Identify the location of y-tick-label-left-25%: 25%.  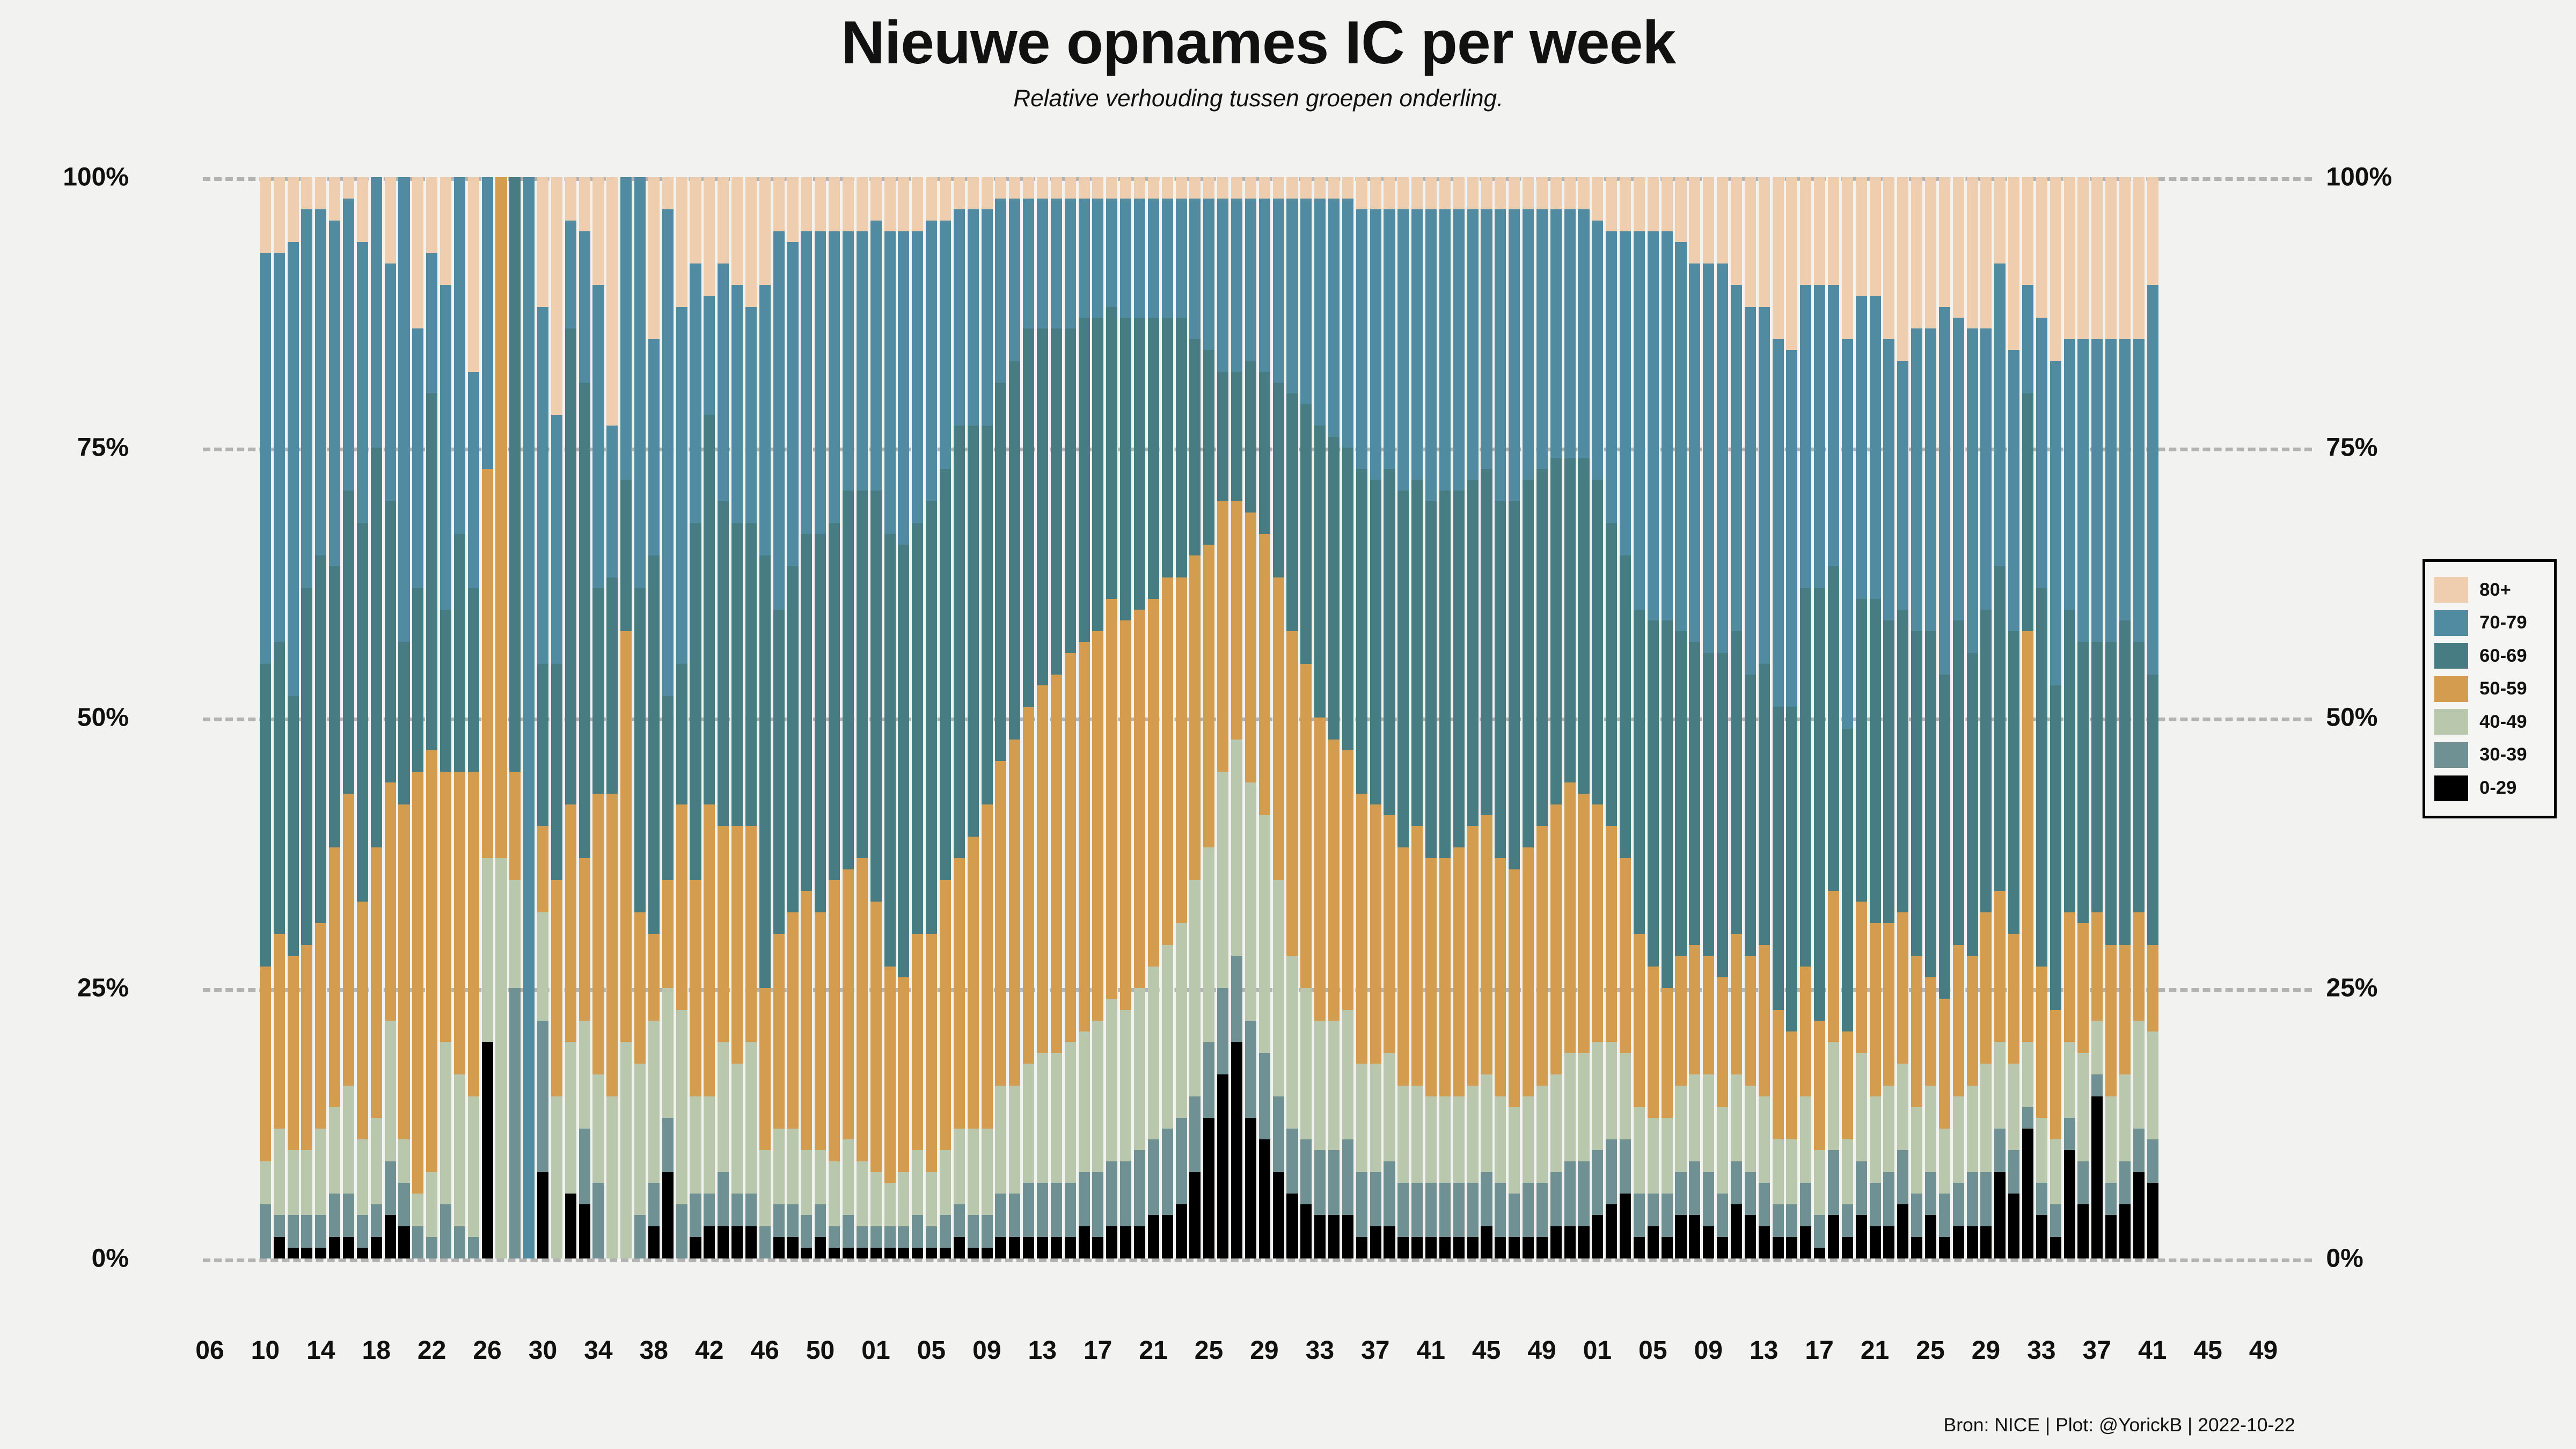
(103, 988).